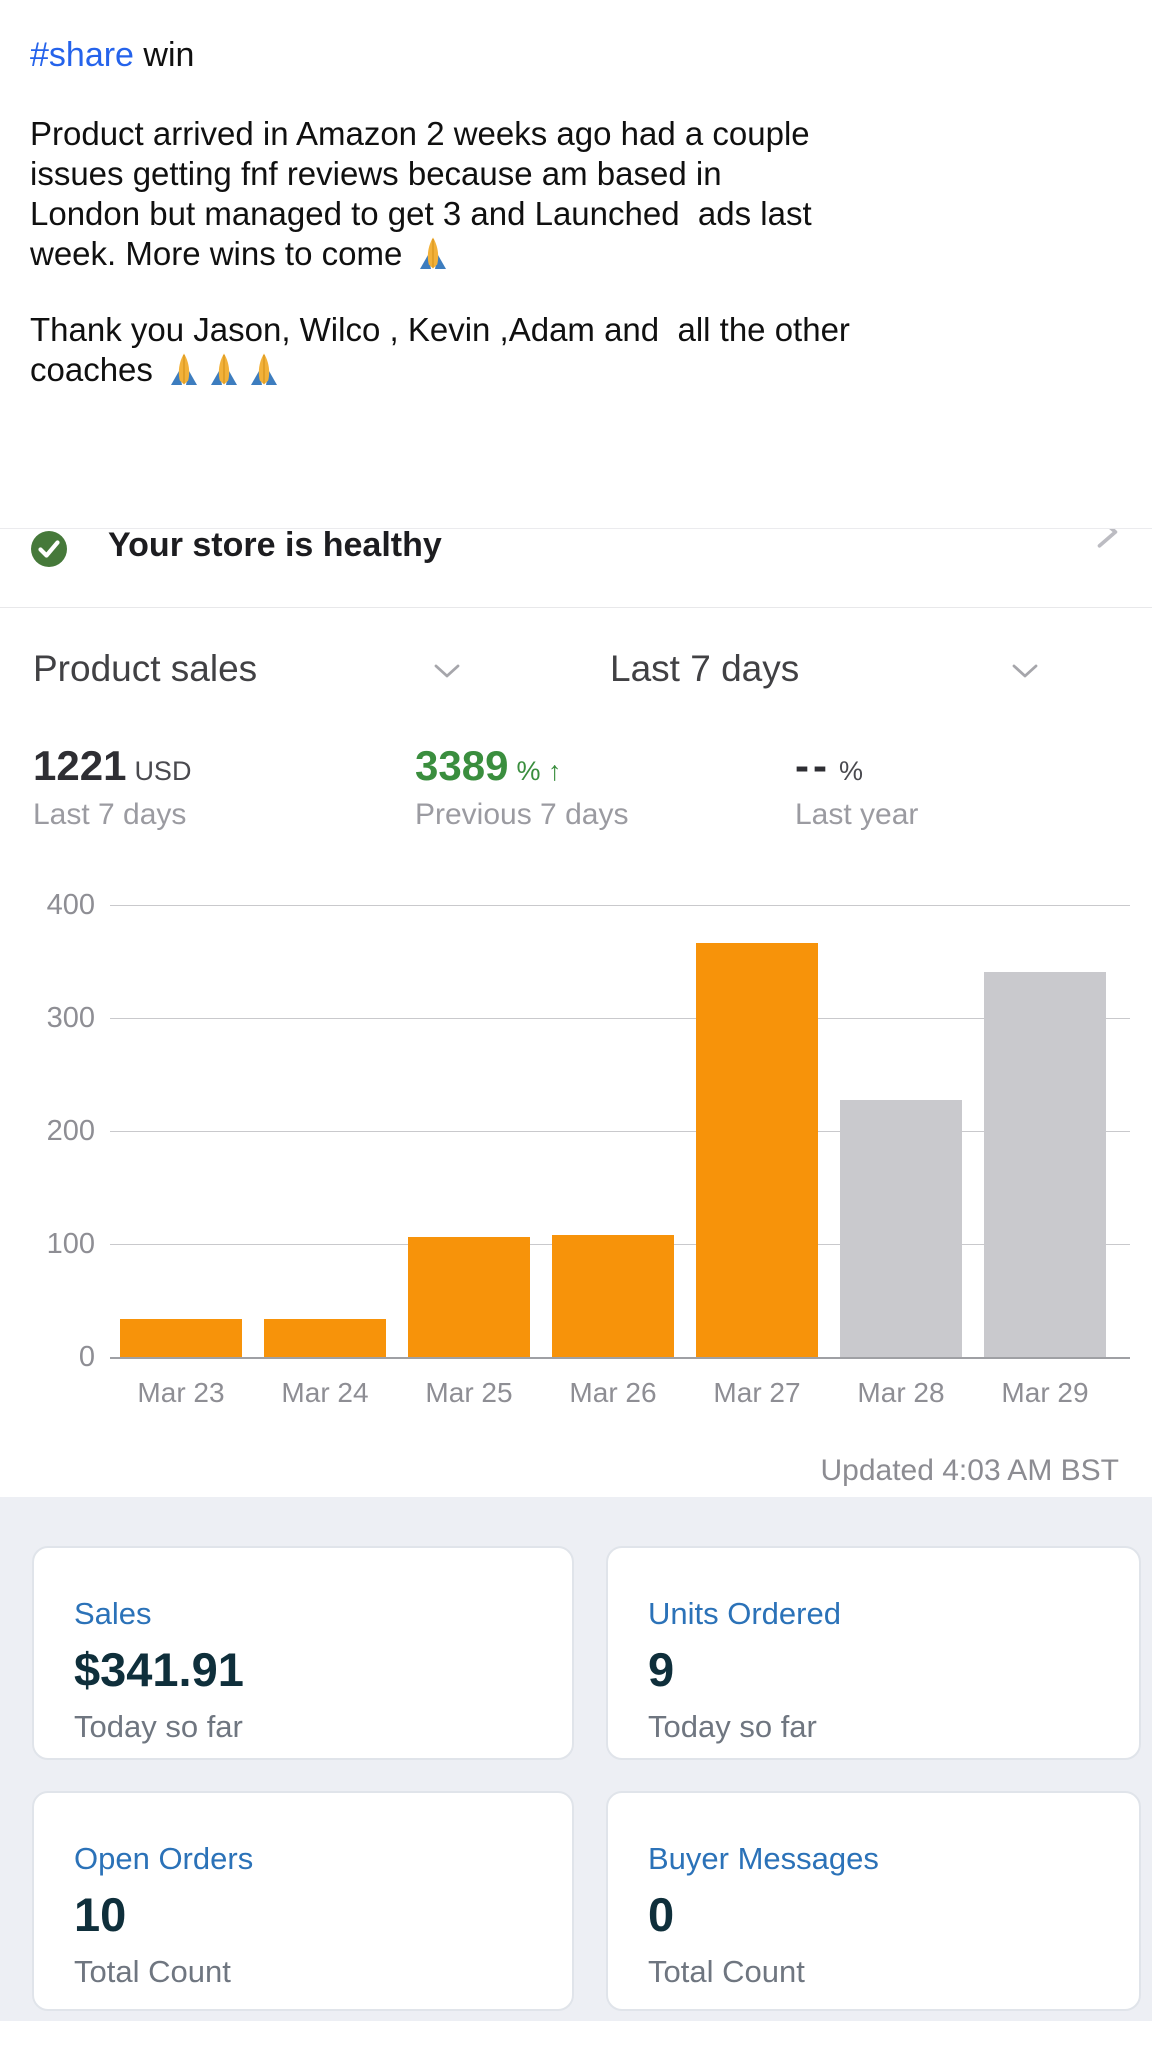 The width and height of the screenshot is (1152, 2048). I want to click on stat-value: --, so click(813, 765).